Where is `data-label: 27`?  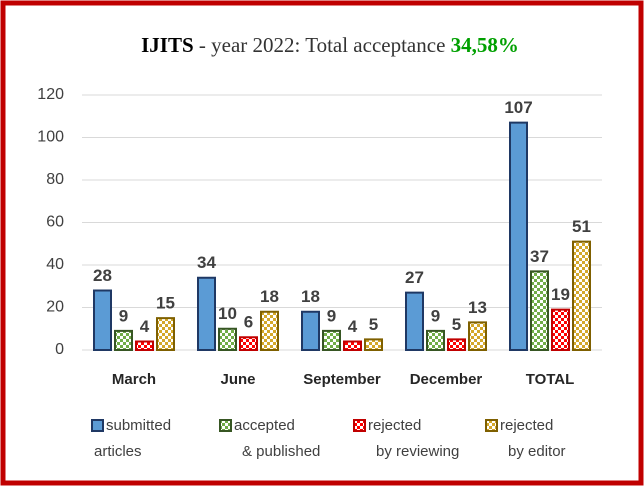 data-label: 27 is located at coordinates (414, 277).